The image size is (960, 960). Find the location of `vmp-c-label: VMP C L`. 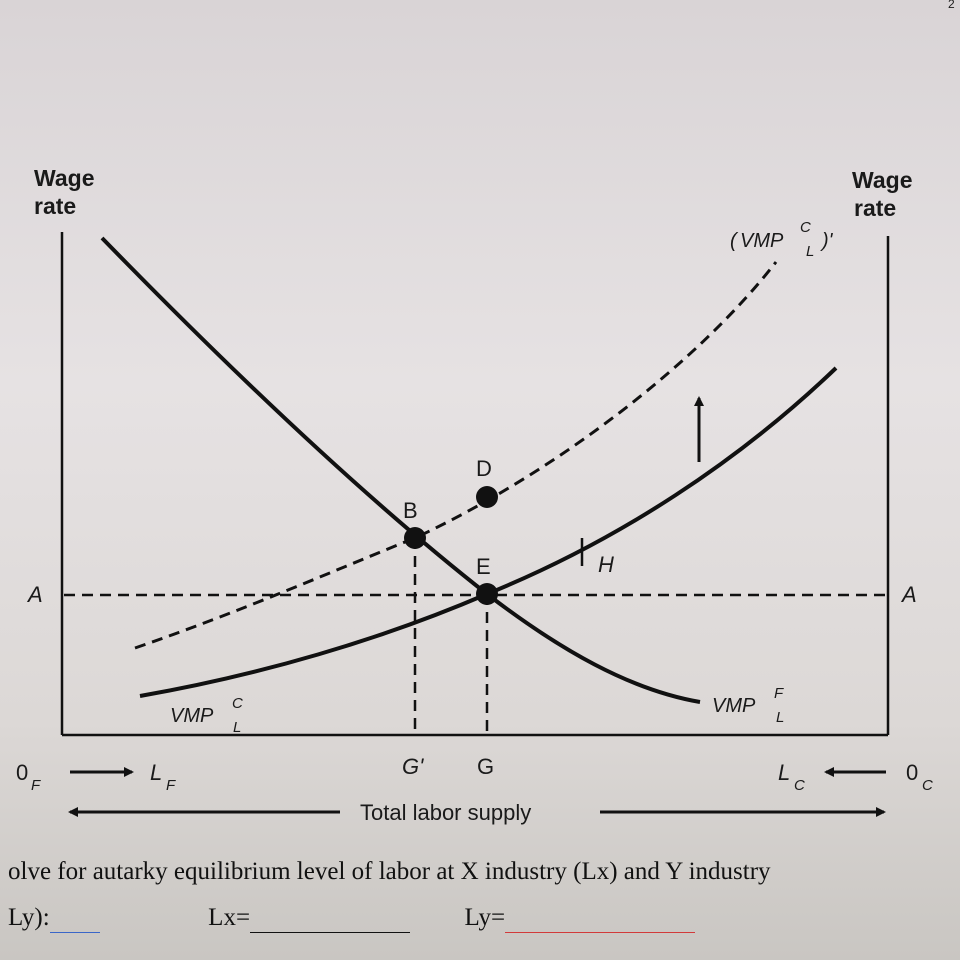

vmp-c-label: VMP C L is located at coordinates (206, 715).